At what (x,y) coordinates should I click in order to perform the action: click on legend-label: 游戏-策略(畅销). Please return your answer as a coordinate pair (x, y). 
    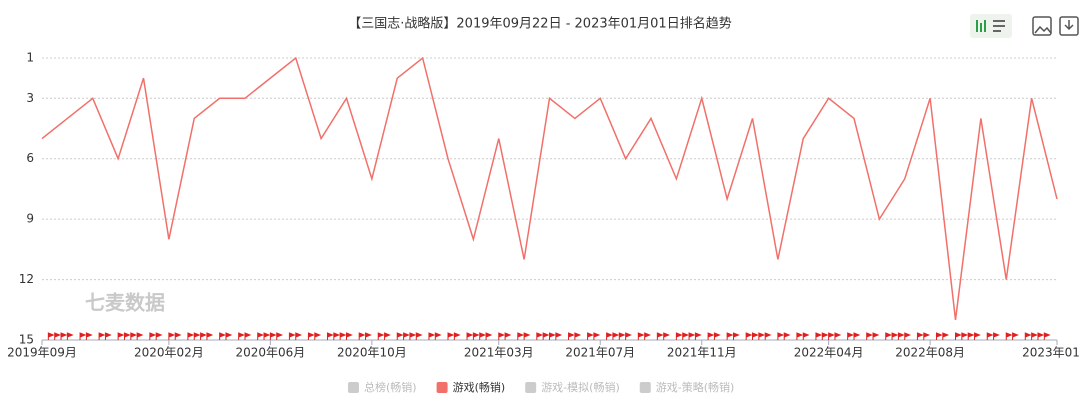
    Looking at the image, I should click on (695, 387).